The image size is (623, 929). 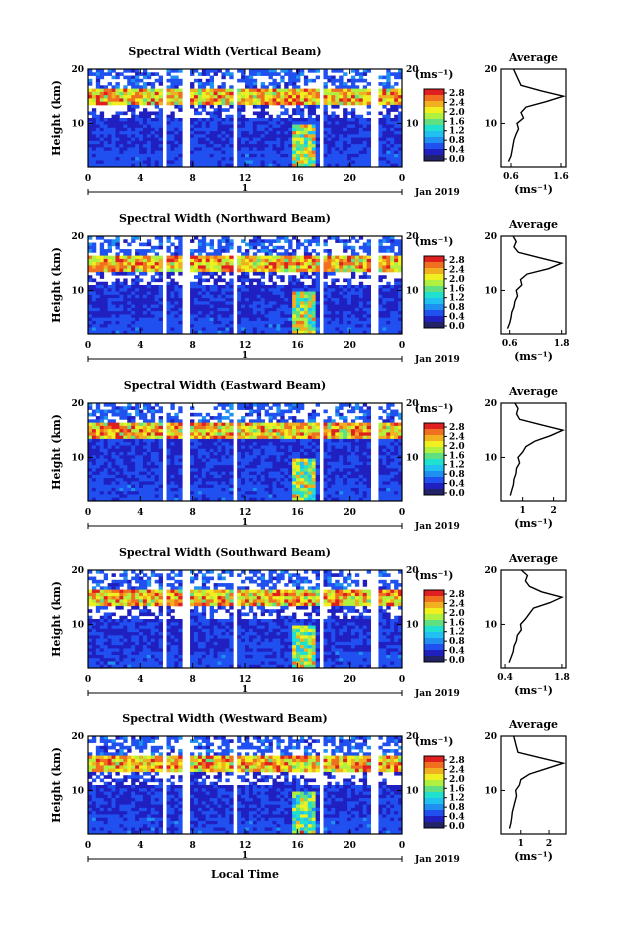 What do you see at coordinates (402, 179) in the screenshot?
I see `x-tick-label: 0` at bounding box center [402, 179].